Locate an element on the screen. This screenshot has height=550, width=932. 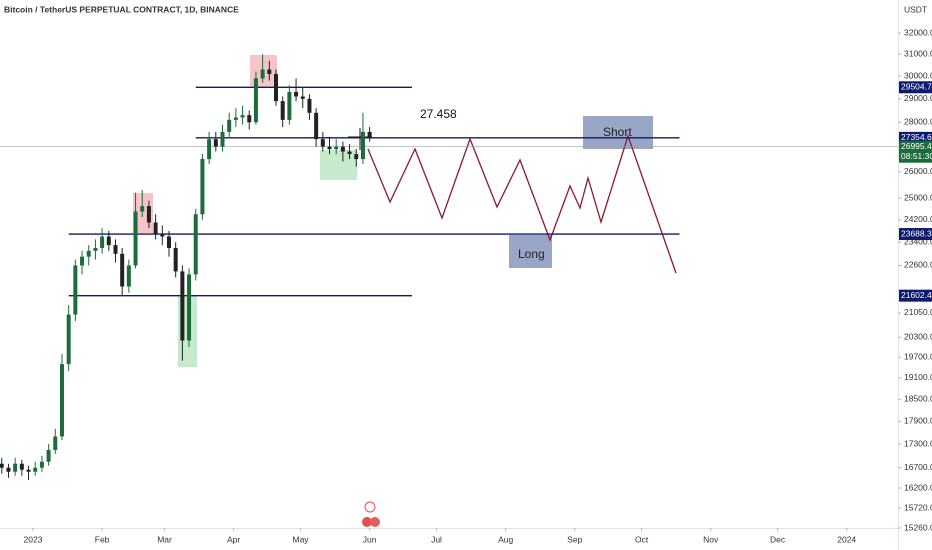
annotation: Short is located at coordinates (617, 132).